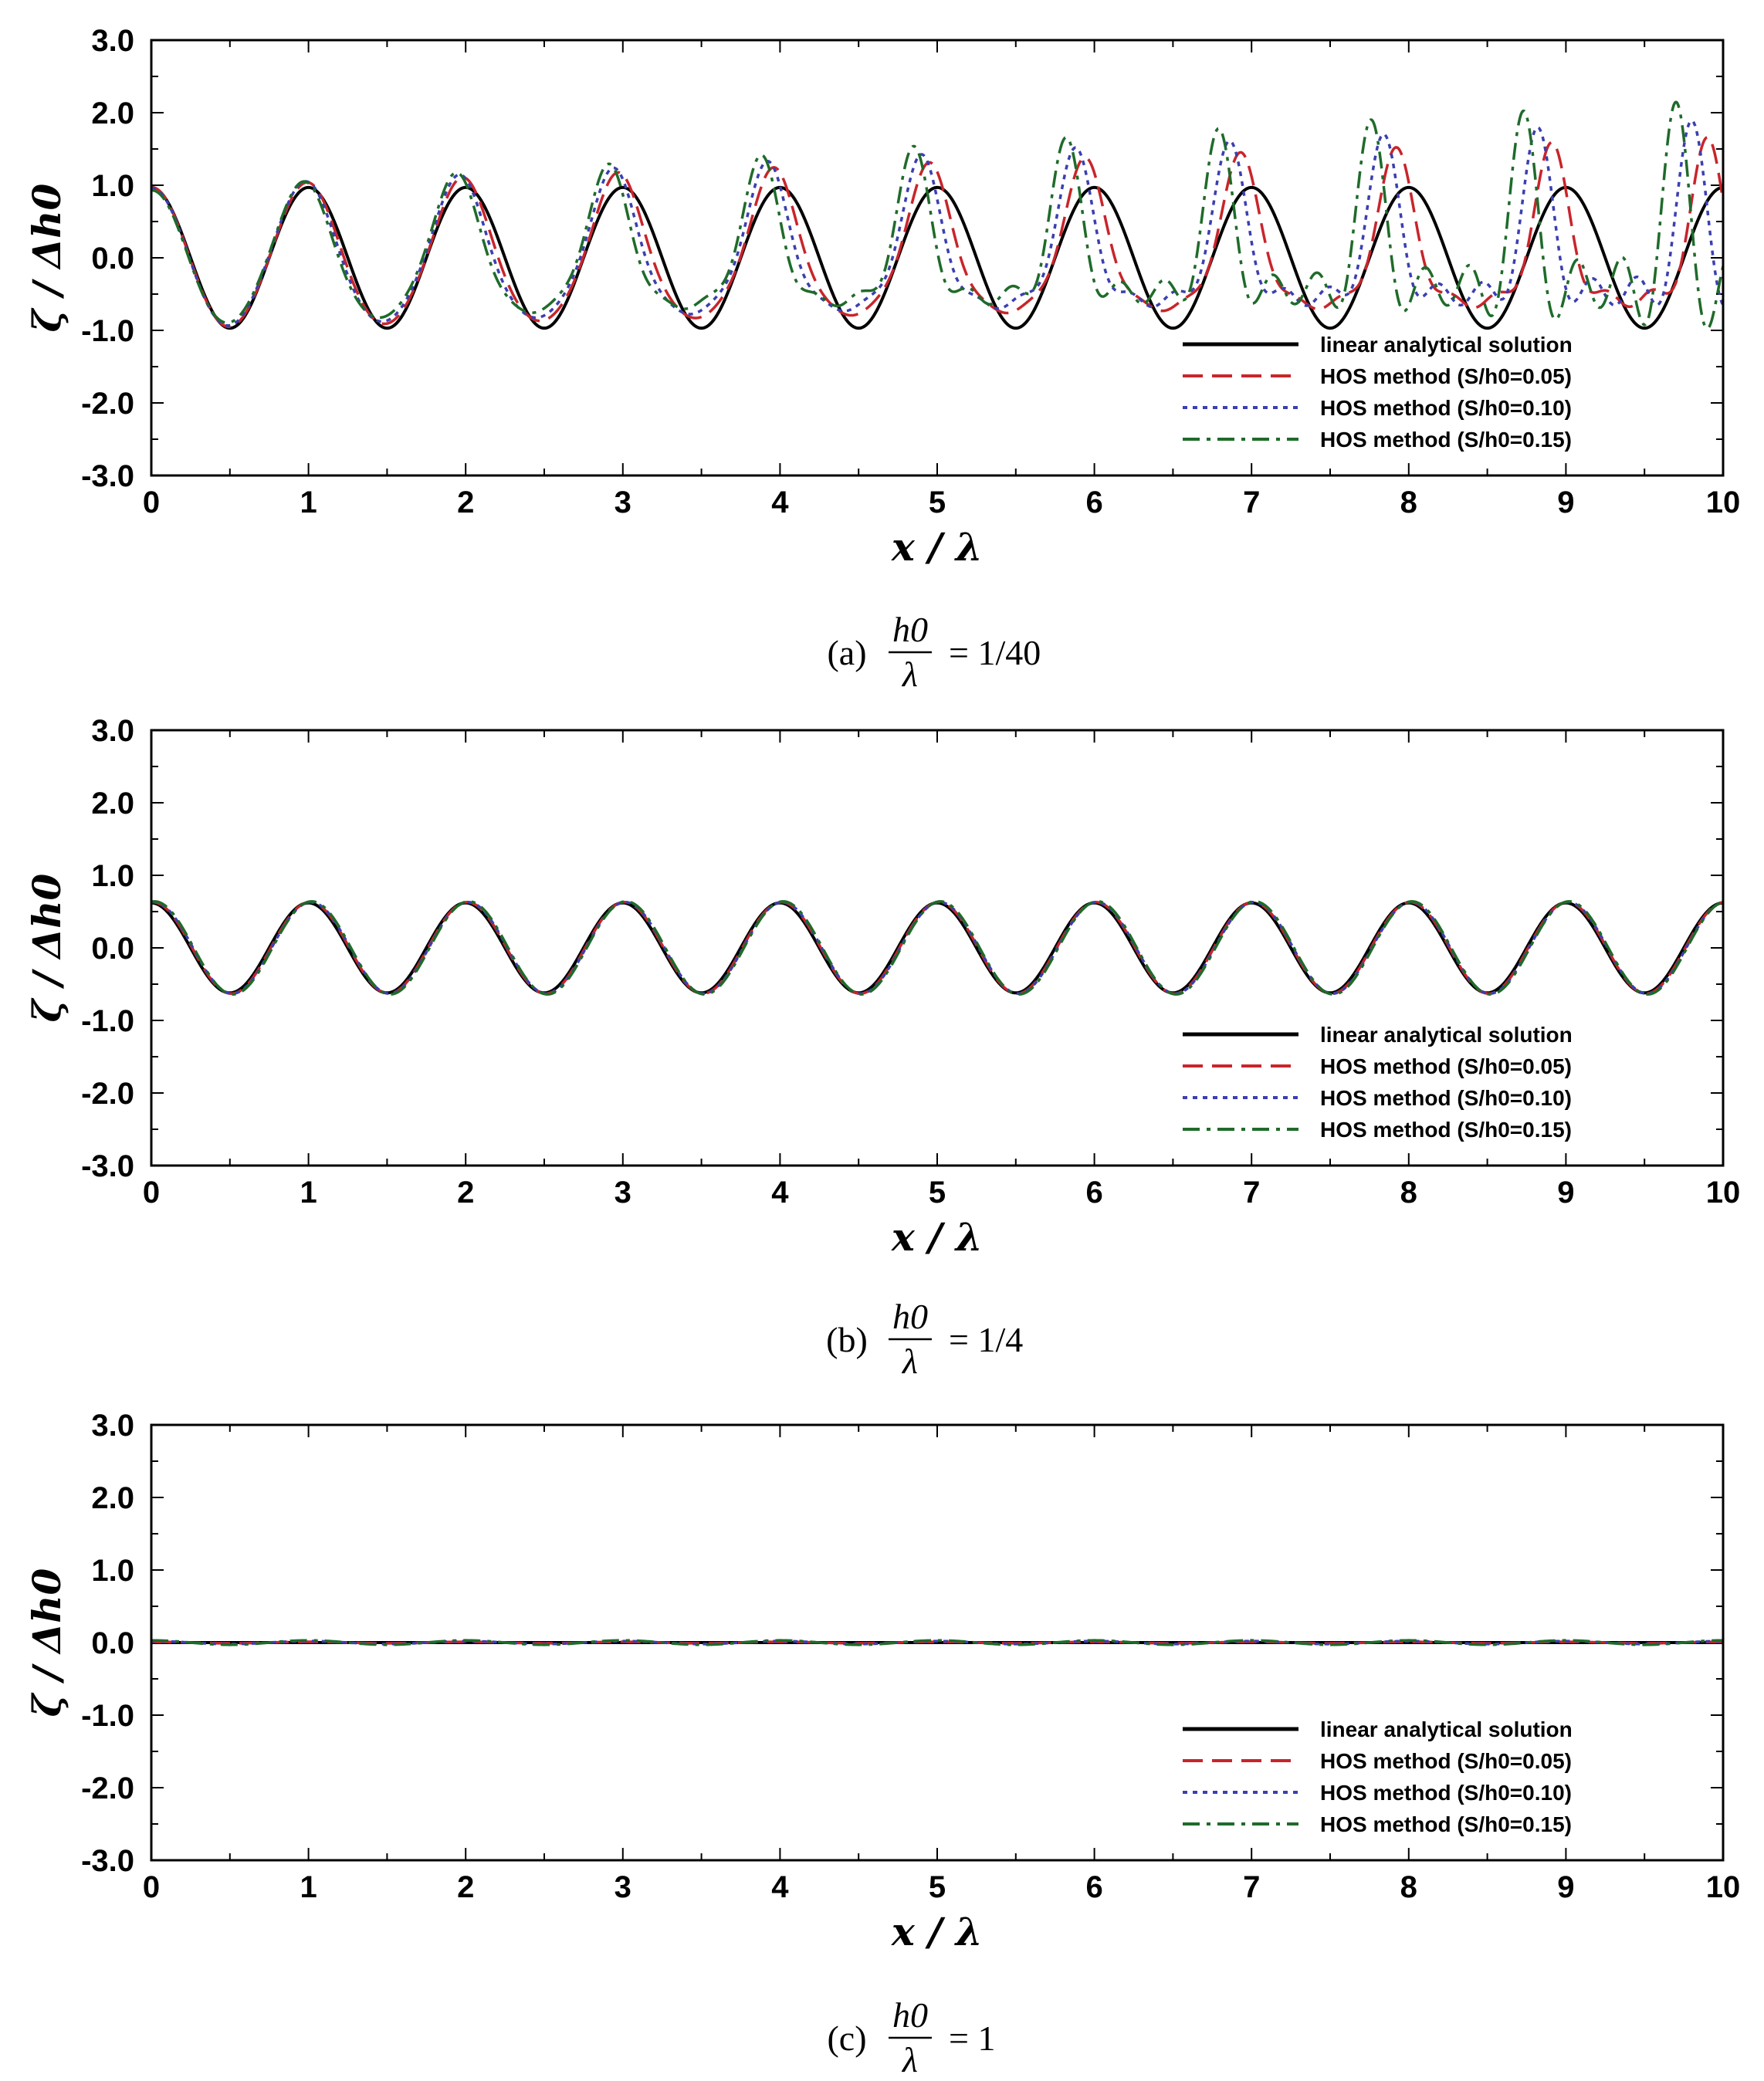 The height and width of the screenshot is (2081, 1764). What do you see at coordinates (911, 2037) in the screenshot?
I see `panel-caption: (c) h0 λ = 1` at bounding box center [911, 2037].